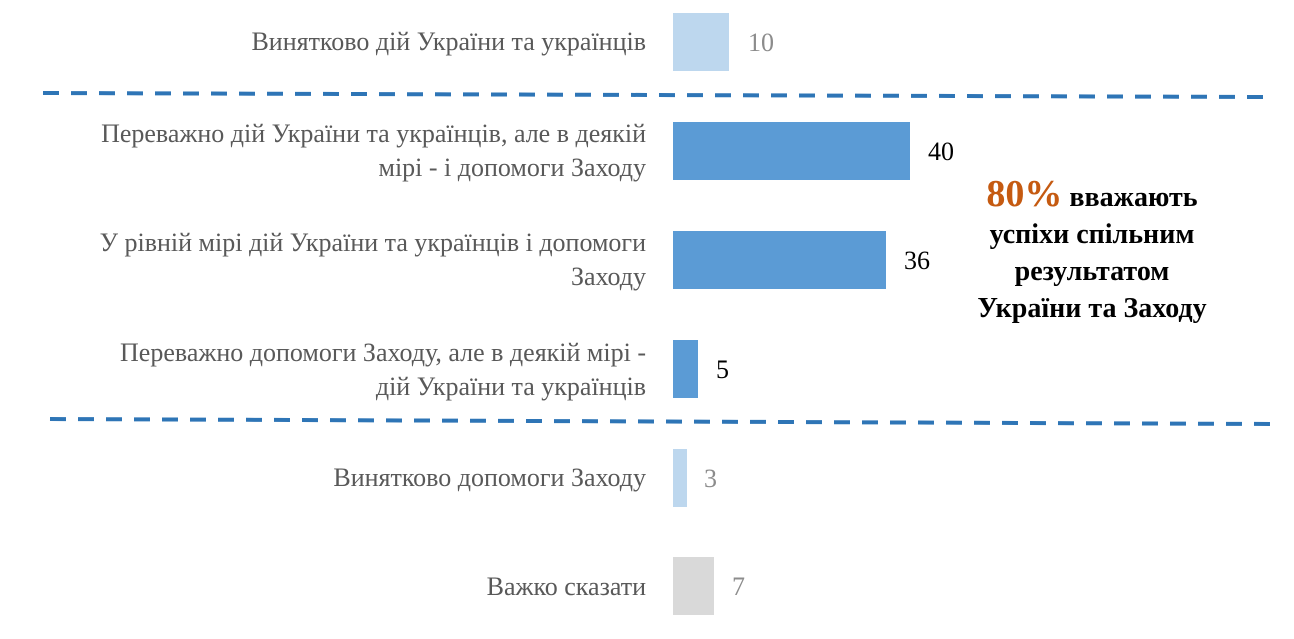 The height and width of the screenshot is (639, 1294). What do you see at coordinates (685, 369) in the screenshot?
I see `bar-mostly-west` at bounding box center [685, 369].